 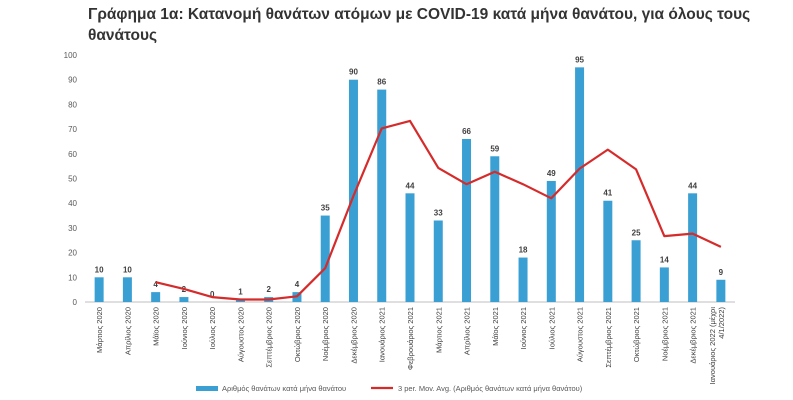 I want to click on x-tick-label: Ιούνιος 2021, so click(x=523, y=328).